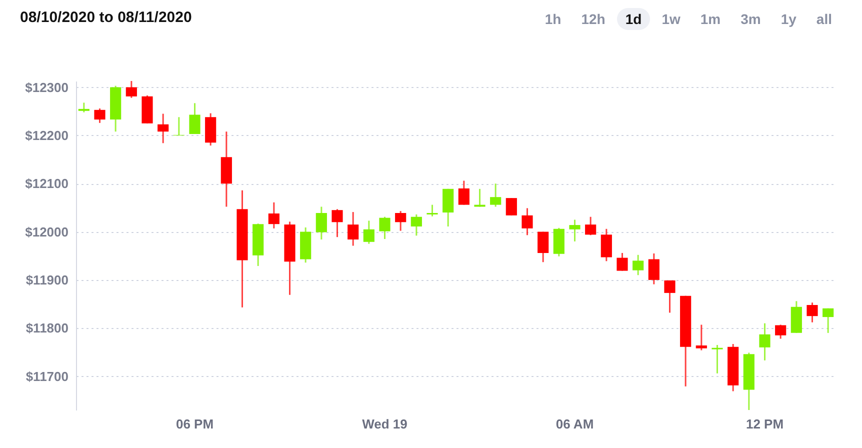 Image resolution: width=862 pixels, height=448 pixels. What do you see at coordinates (385, 424) in the screenshot?
I see `x-tick-label: Wed 19` at bounding box center [385, 424].